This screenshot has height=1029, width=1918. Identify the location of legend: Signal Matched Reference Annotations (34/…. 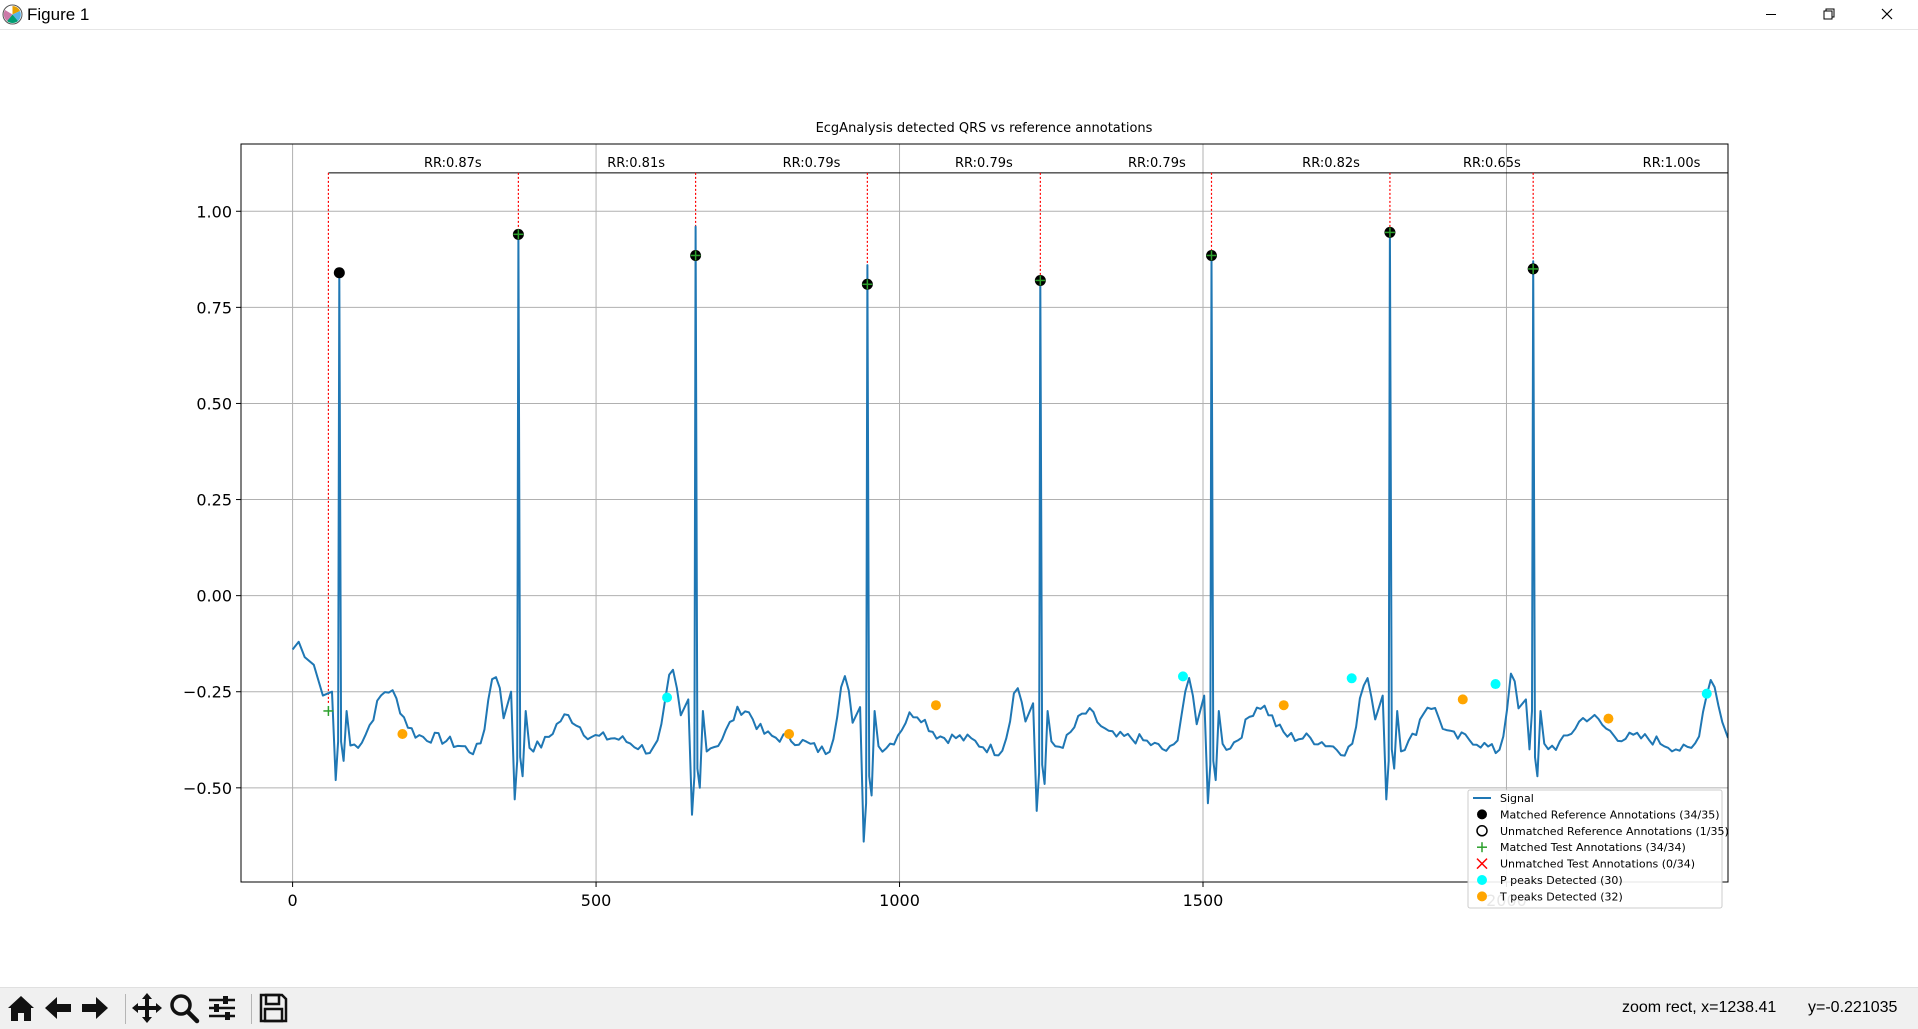
(1598, 849).